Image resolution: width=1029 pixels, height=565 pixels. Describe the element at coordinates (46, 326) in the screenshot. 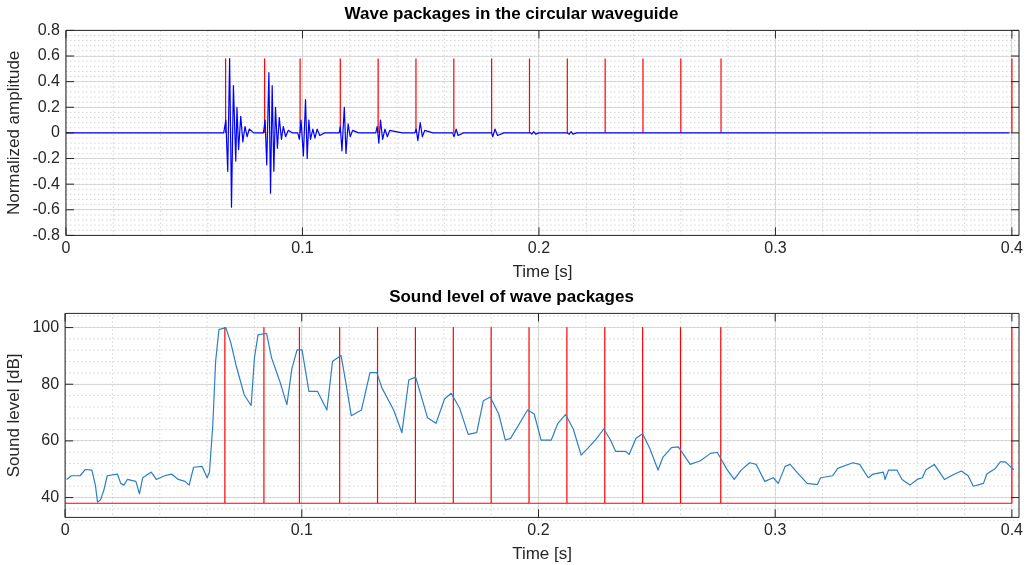

I see `y-tick-label: 100` at that location.